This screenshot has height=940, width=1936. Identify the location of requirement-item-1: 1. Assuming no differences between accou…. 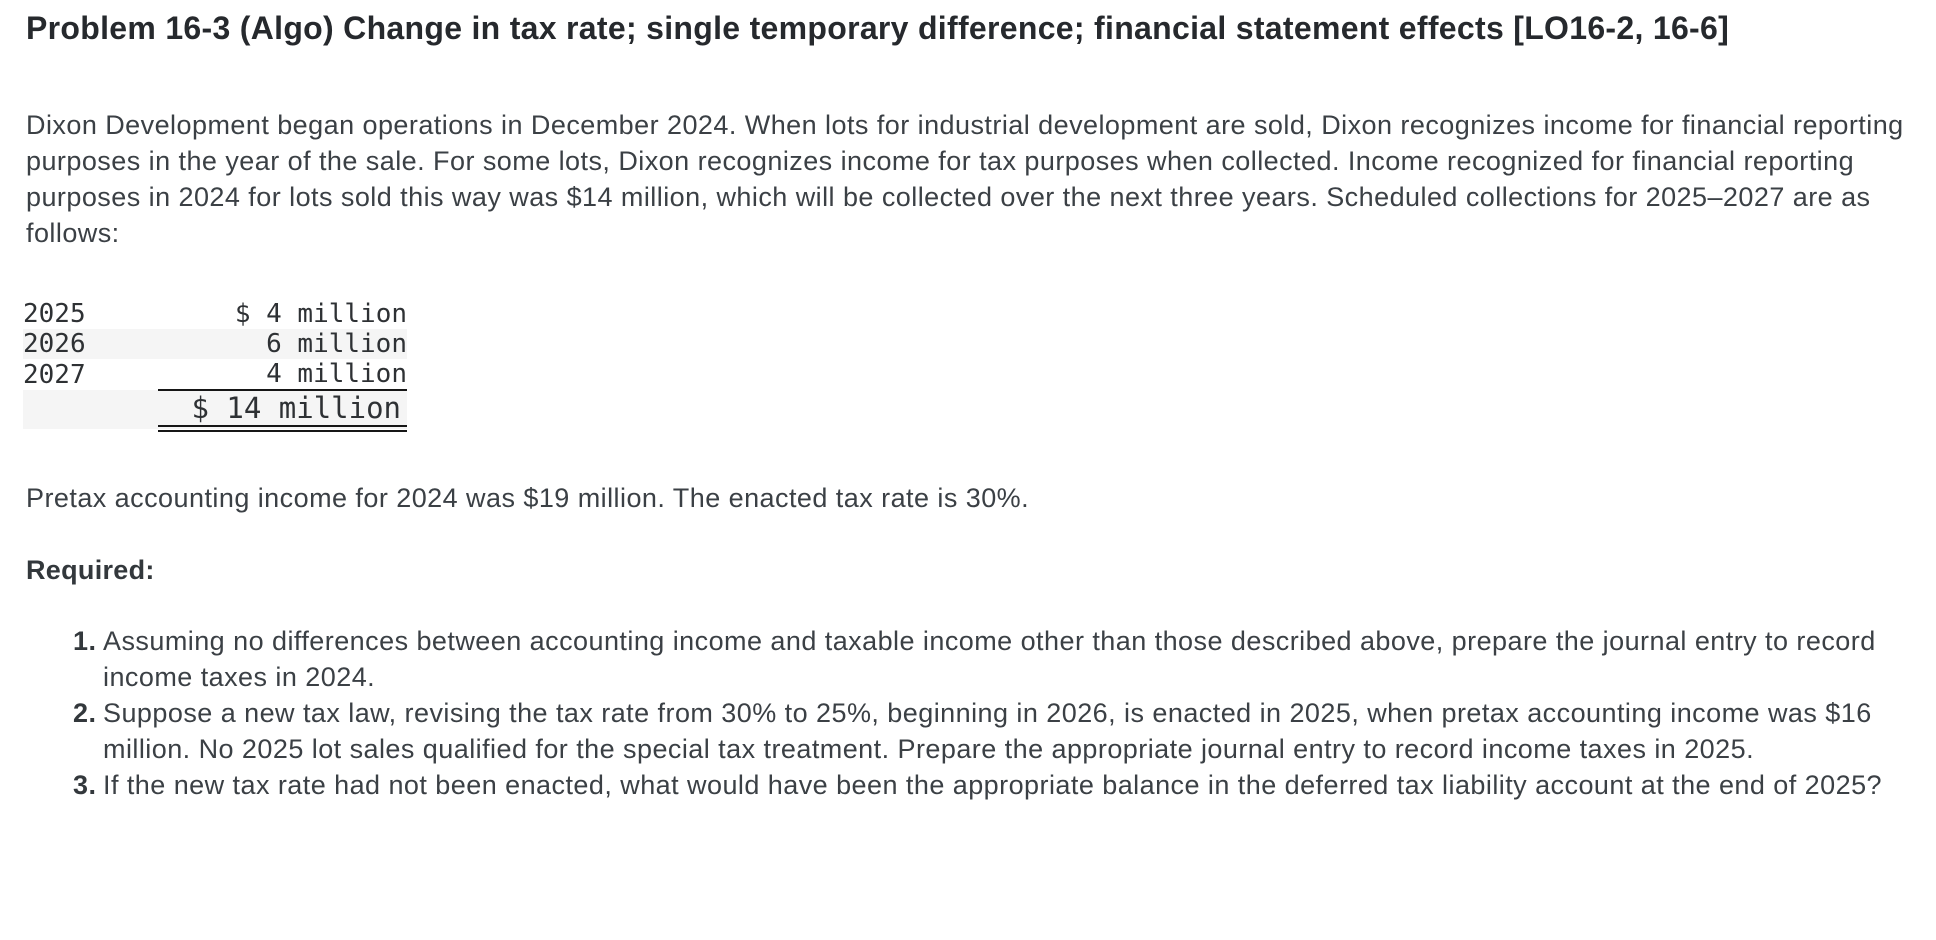
(990, 659).